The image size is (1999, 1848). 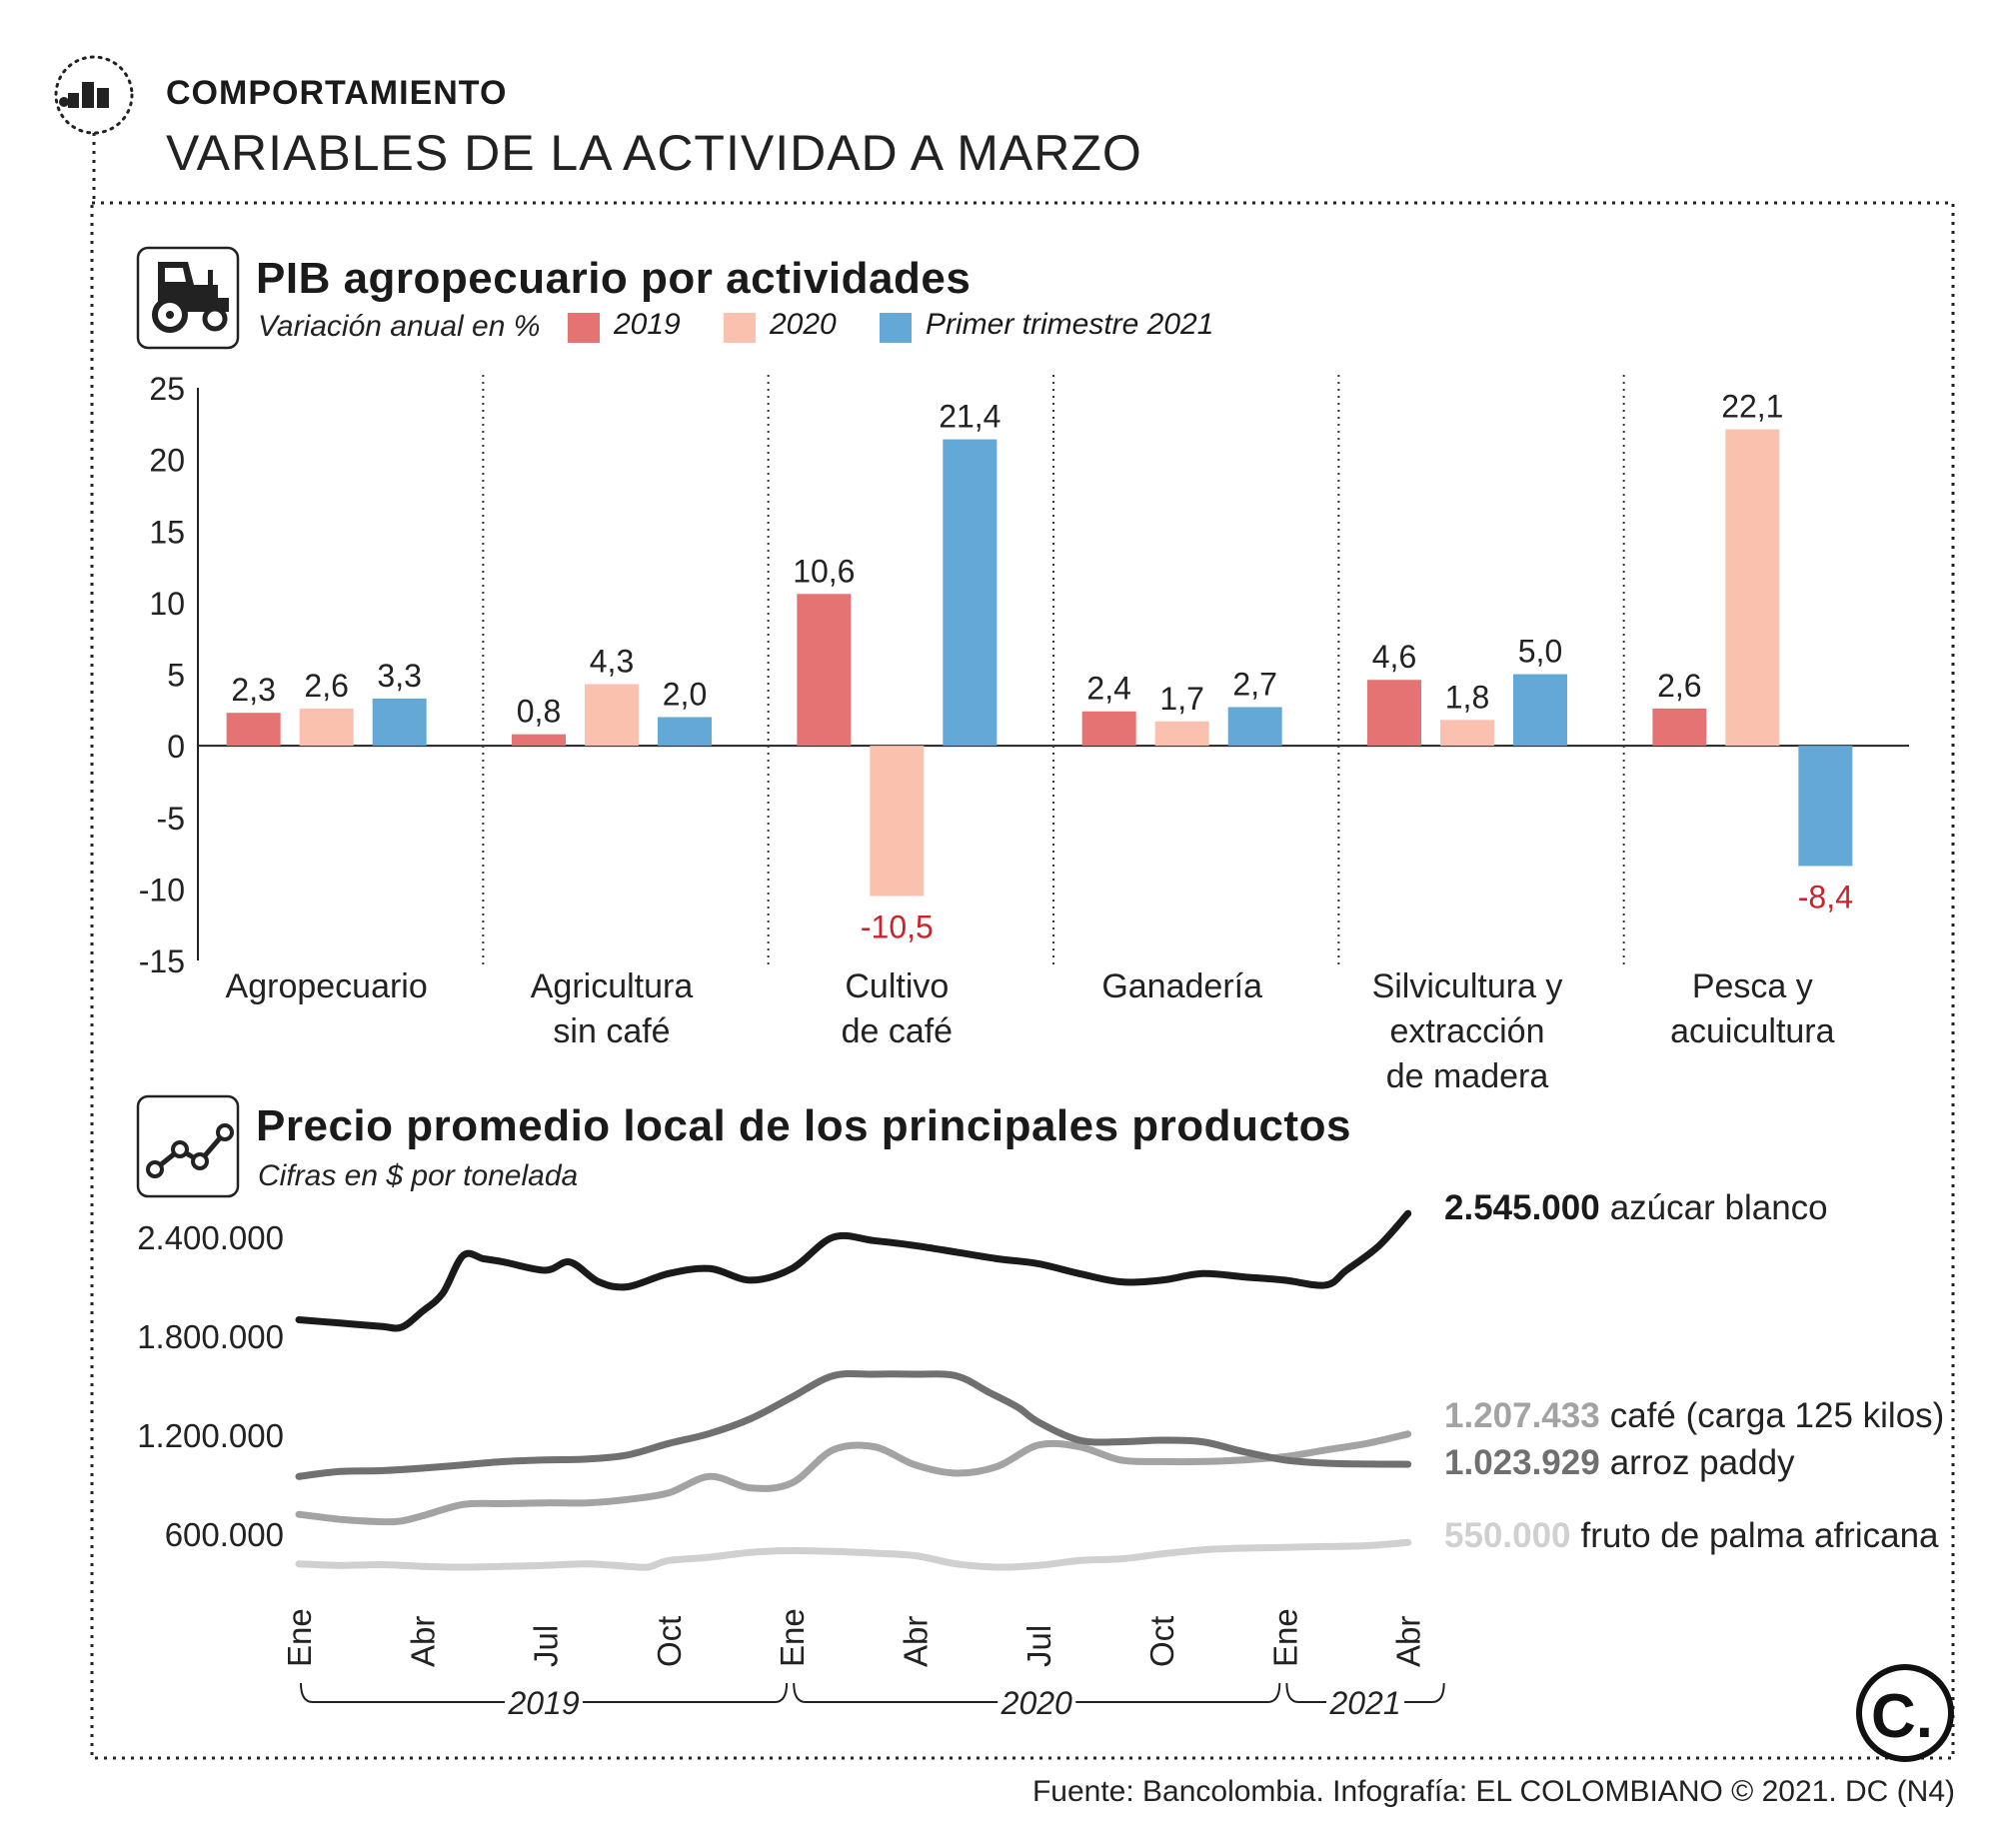 I want to click on category-label: de café, so click(x=898, y=1031).